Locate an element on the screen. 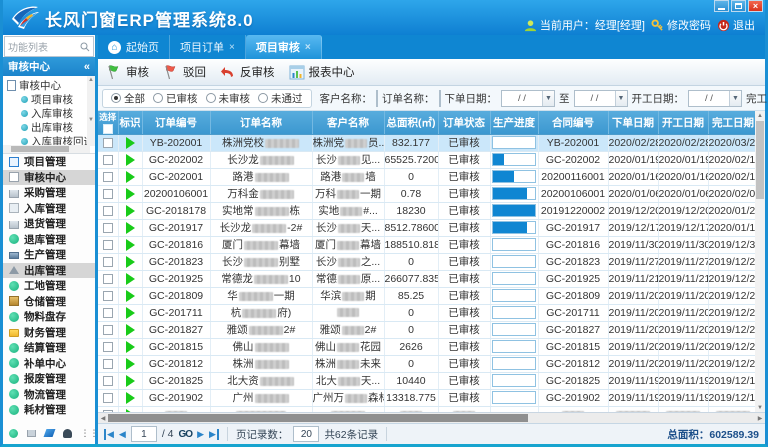 The height and width of the screenshot is (447, 768). col-header: 标识 is located at coordinates (130, 123).